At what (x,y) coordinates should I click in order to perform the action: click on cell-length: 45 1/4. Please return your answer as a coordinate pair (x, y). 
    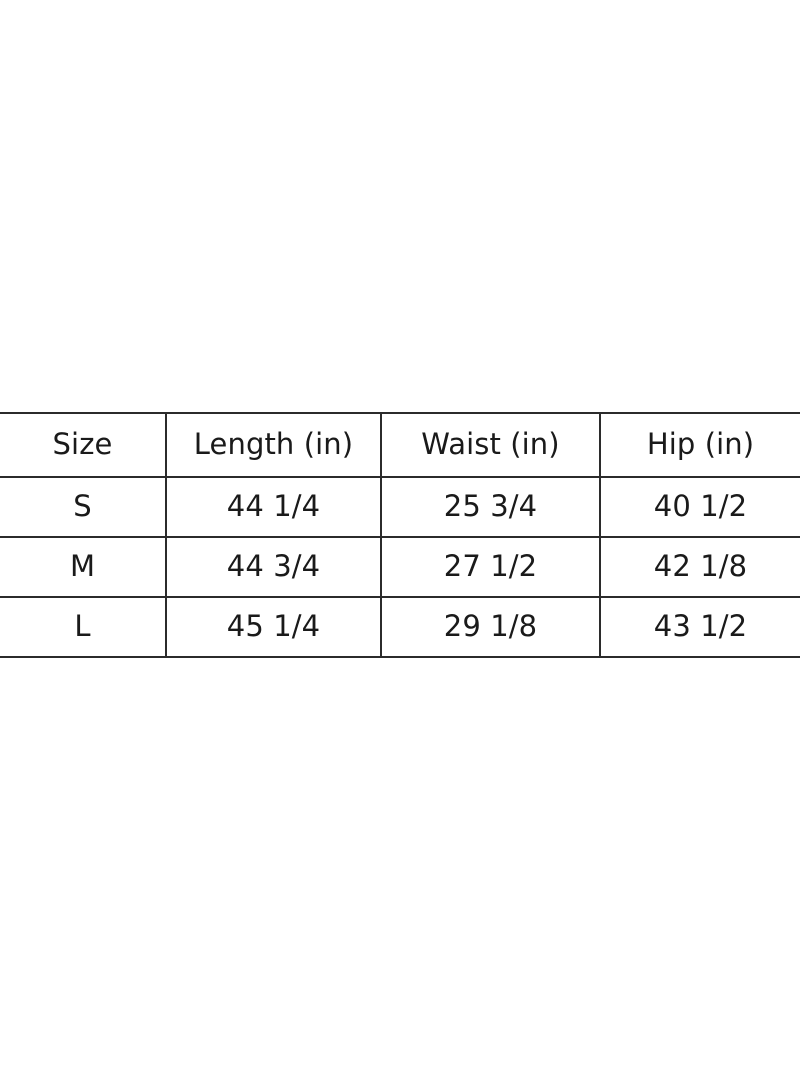
    Looking at the image, I should click on (274, 627).